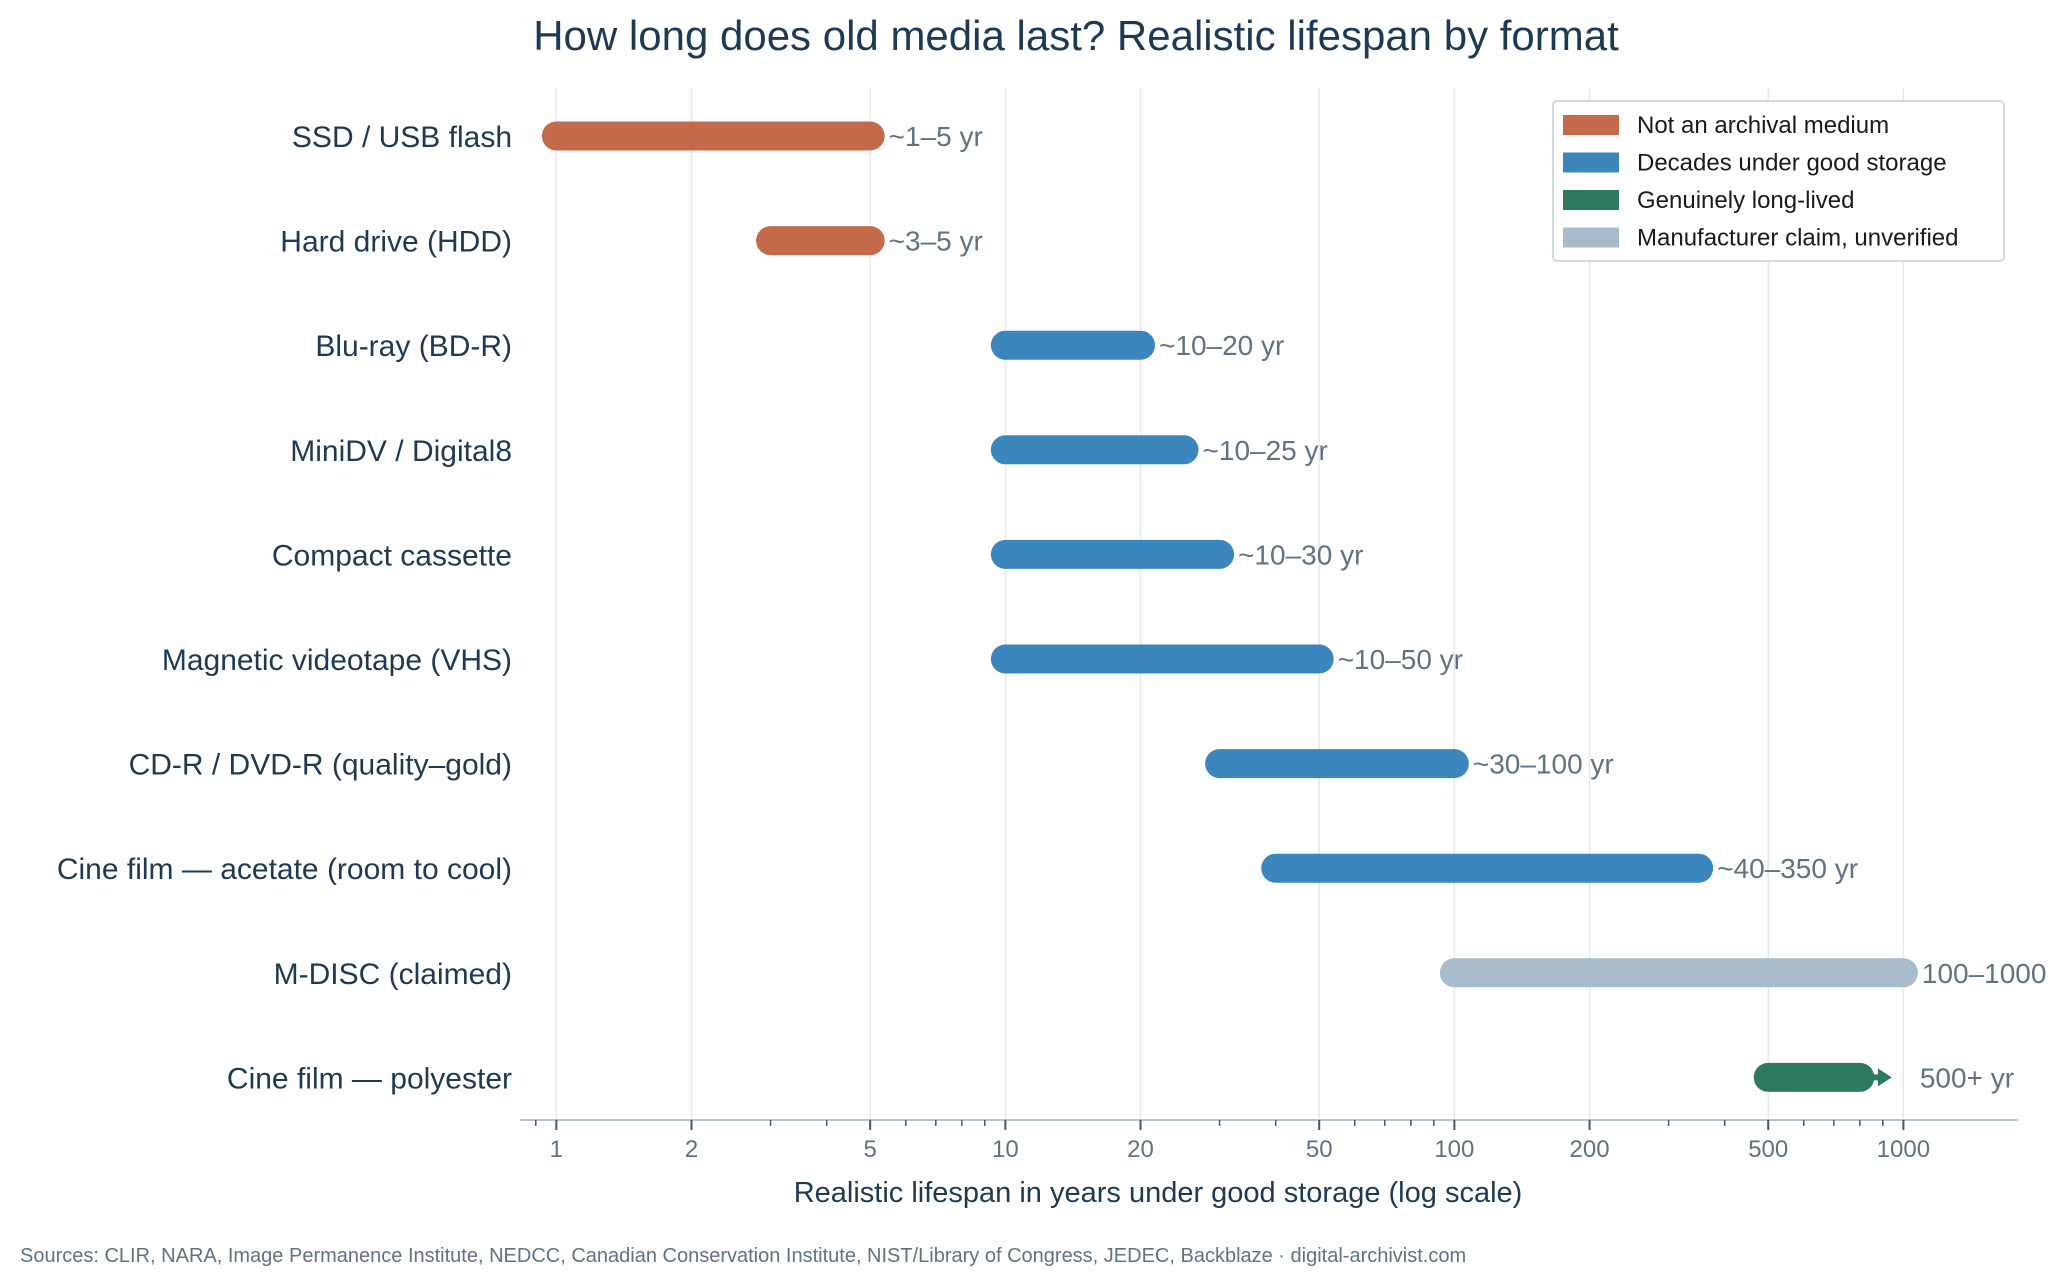 The height and width of the screenshot is (1279, 2050). Describe the element at coordinates (396, 242) in the screenshot. I see `category-label: Hard drive (HDD)` at that location.